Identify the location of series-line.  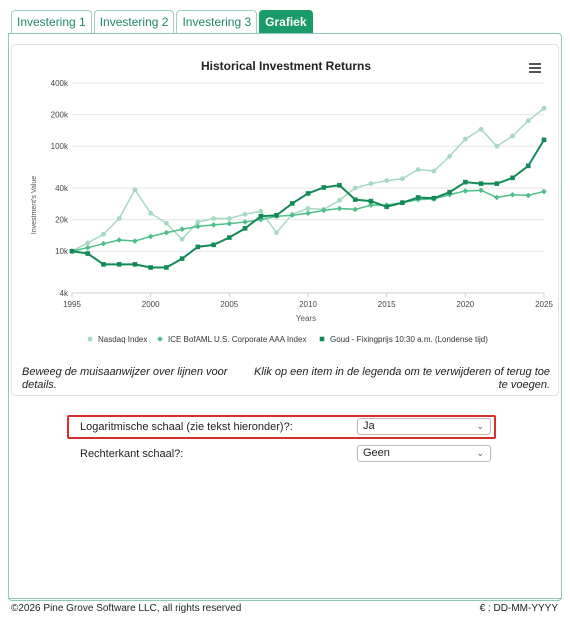
(308, 220).